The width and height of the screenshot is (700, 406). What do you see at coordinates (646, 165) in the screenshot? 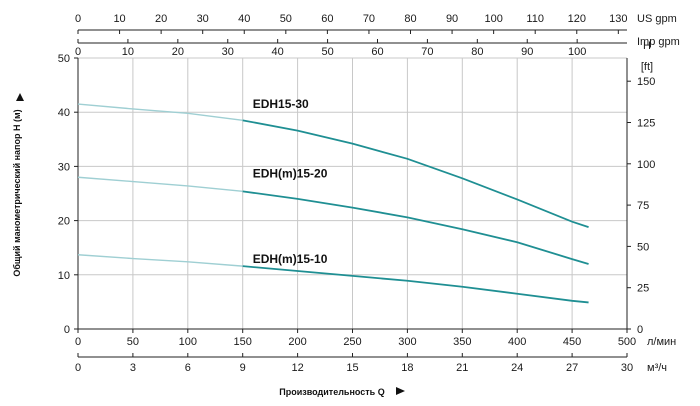
I see `y-tick-label-ft: 100` at bounding box center [646, 165].